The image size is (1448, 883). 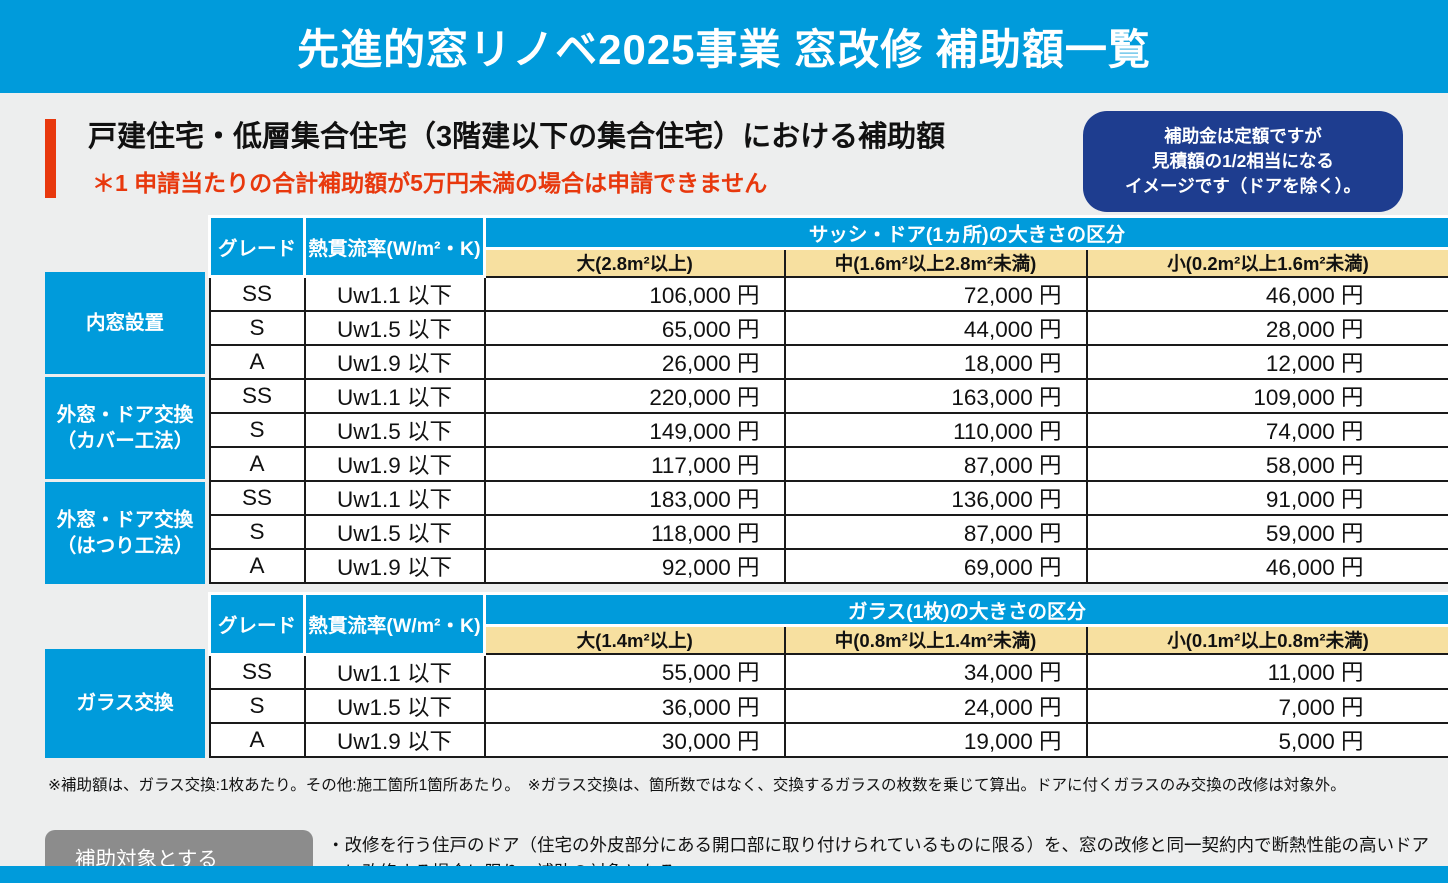 What do you see at coordinates (1266, 532) in the screenshot?
I see `value-cell-small: 59,000 円` at bounding box center [1266, 532].